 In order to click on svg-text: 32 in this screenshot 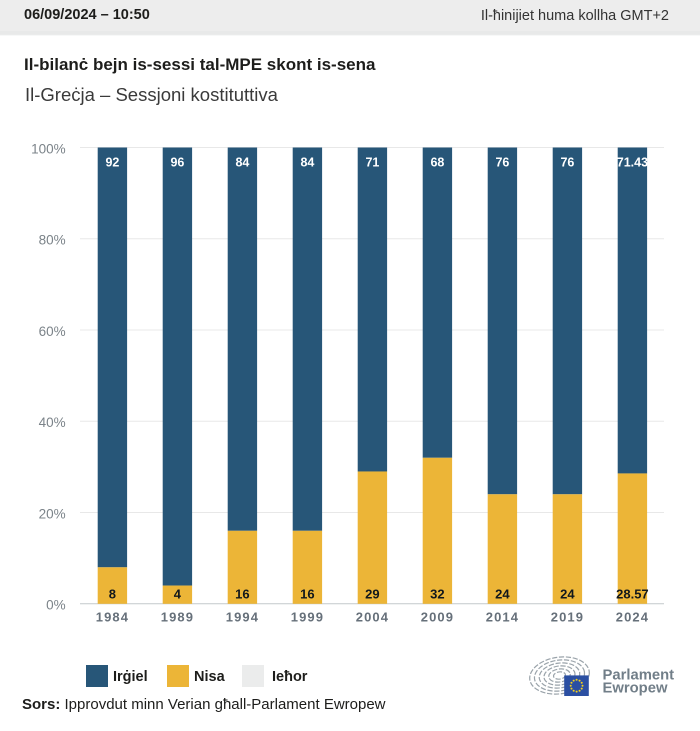, I will do `click(437, 593)`.